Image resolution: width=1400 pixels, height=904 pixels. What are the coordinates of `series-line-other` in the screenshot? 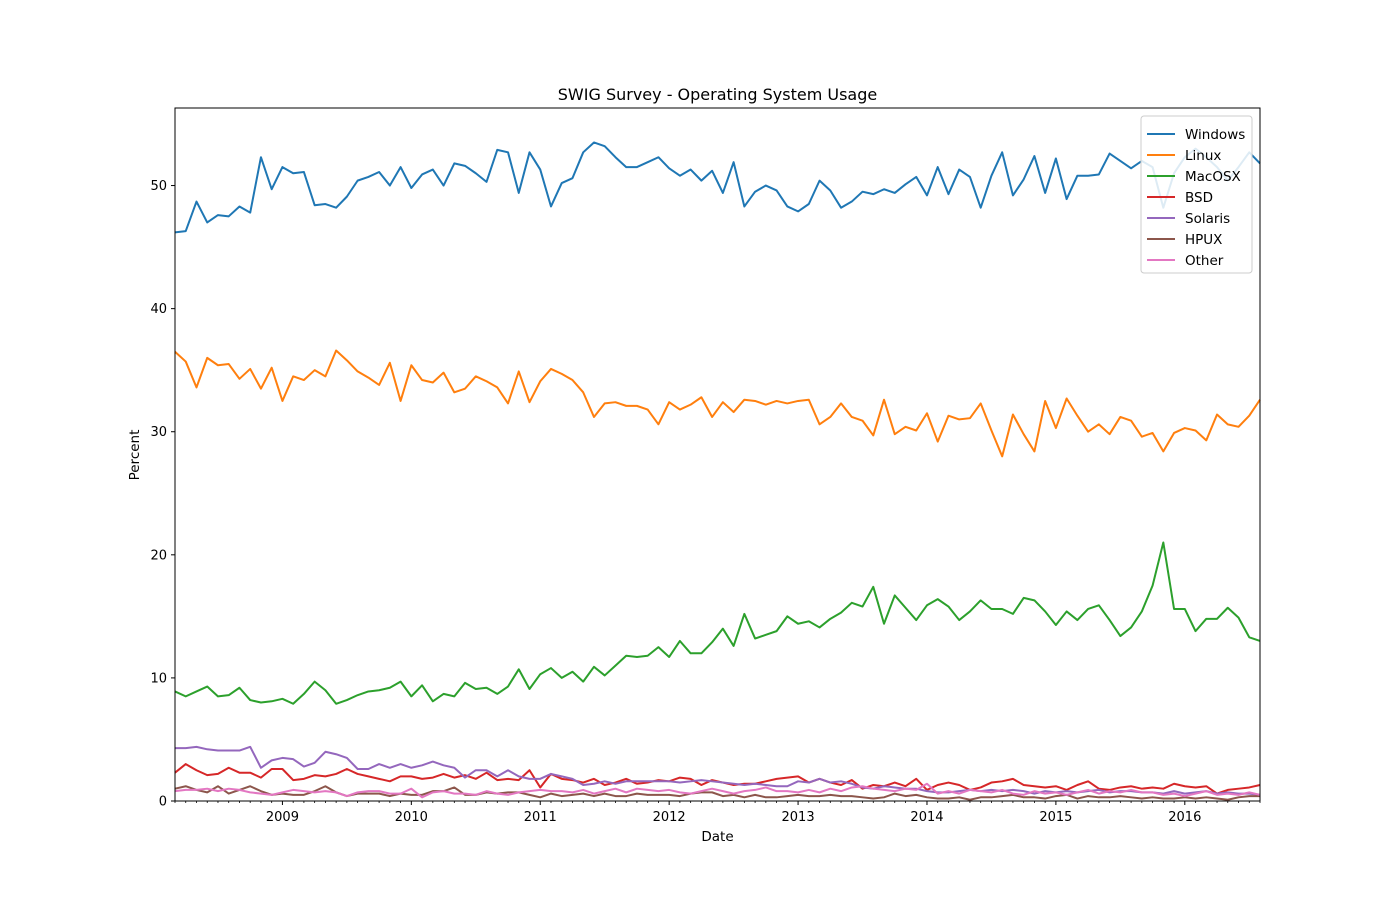 It's located at (717, 790).